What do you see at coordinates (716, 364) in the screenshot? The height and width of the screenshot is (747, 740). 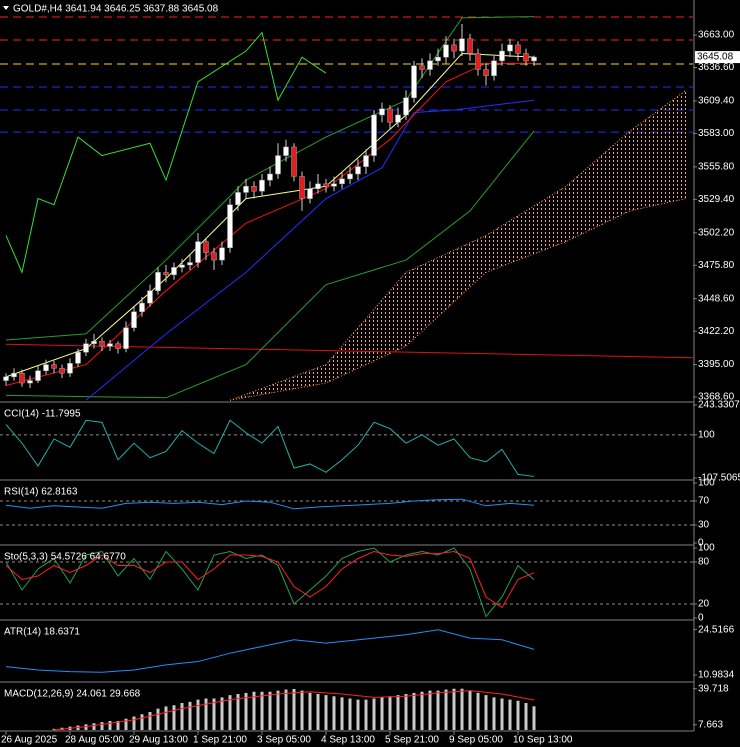 I see `y-tick-label: 3395.00` at bounding box center [716, 364].